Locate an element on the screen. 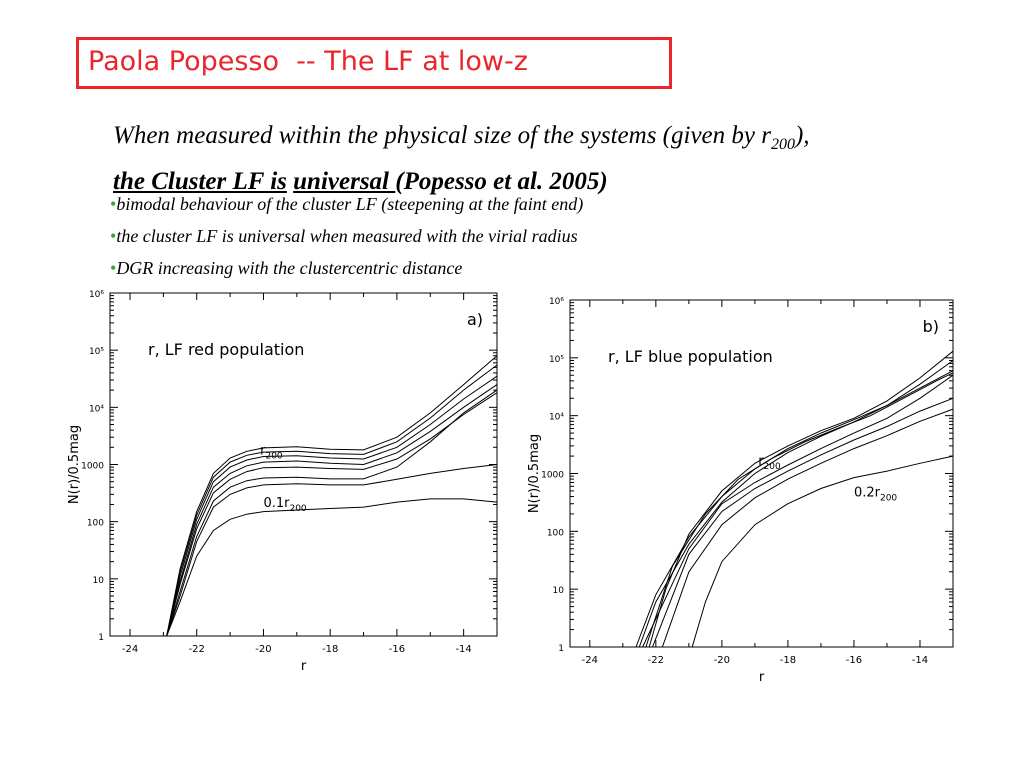 Image resolution: width=1024 pixels, height=768 pixels. series-annotation: 0.1r200 is located at coordinates (284, 505).